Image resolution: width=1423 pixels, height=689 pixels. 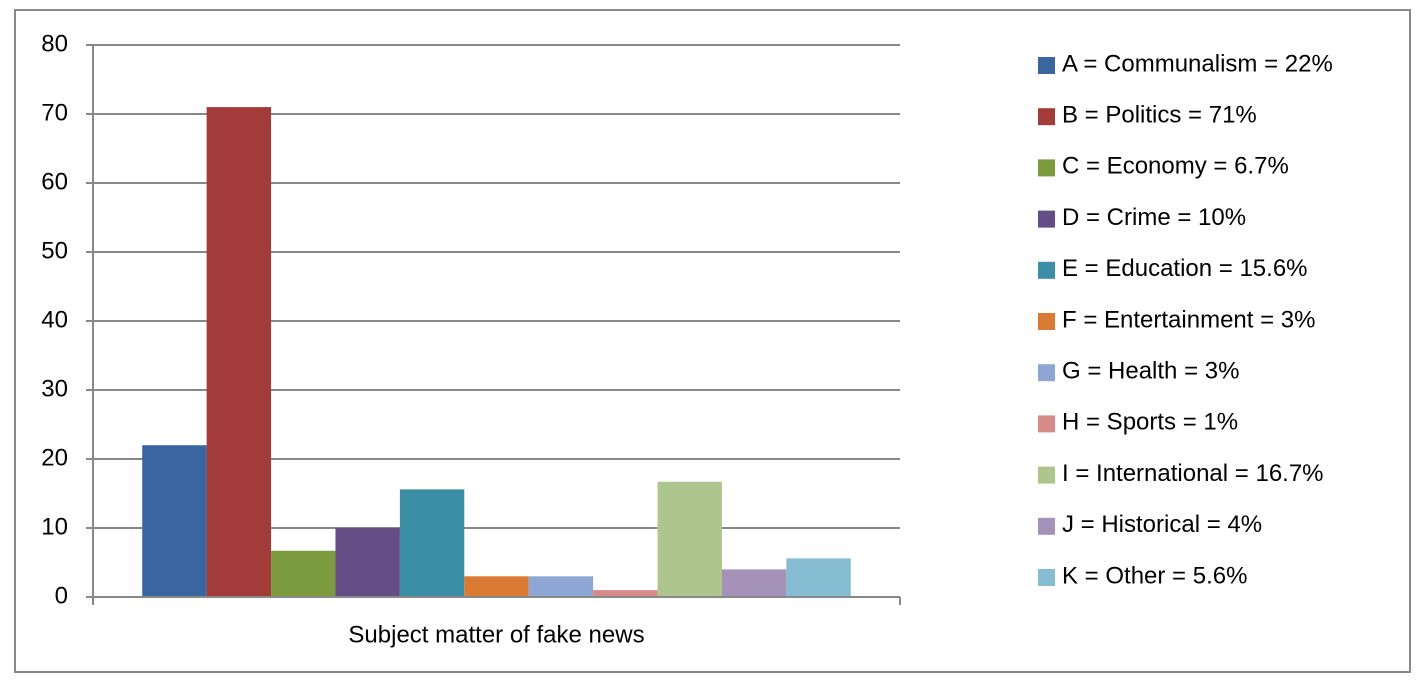 What do you see at coordinates (1150, 371) in the screenshot?
I see `legend-label: G = Health = 3%` at bounding box center [1150, 371].